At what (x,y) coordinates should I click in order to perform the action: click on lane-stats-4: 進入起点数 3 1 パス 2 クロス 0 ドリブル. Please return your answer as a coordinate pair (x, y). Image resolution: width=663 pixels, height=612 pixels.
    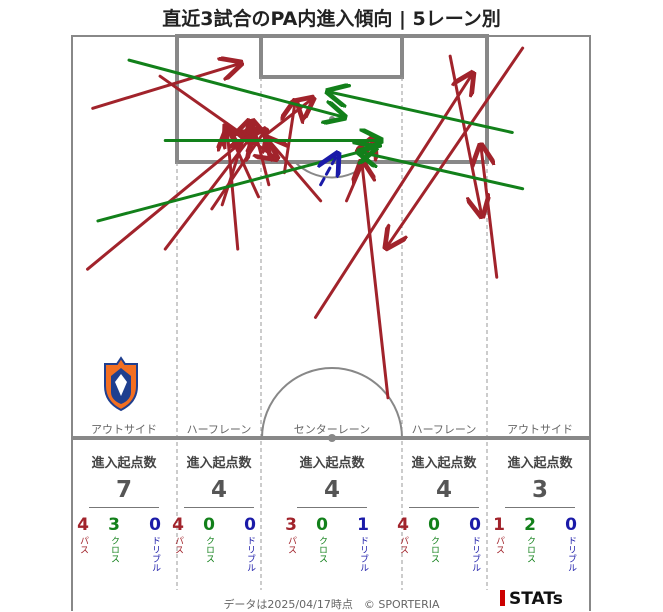
    Looking at the image, I should click on (540, 512).